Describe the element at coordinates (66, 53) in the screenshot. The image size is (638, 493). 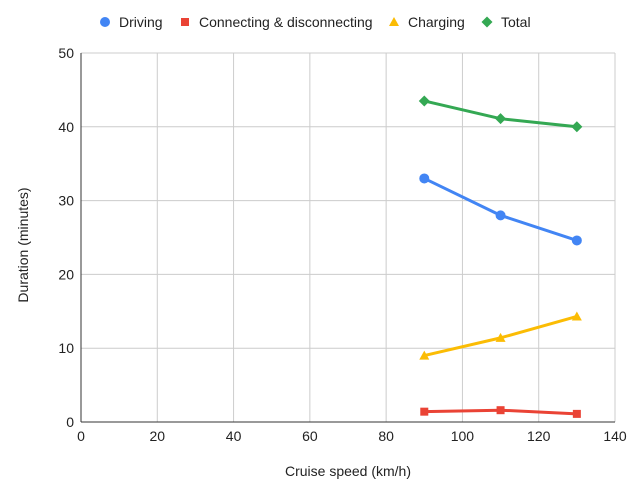
I see `y-tick-label: 50` at that location.